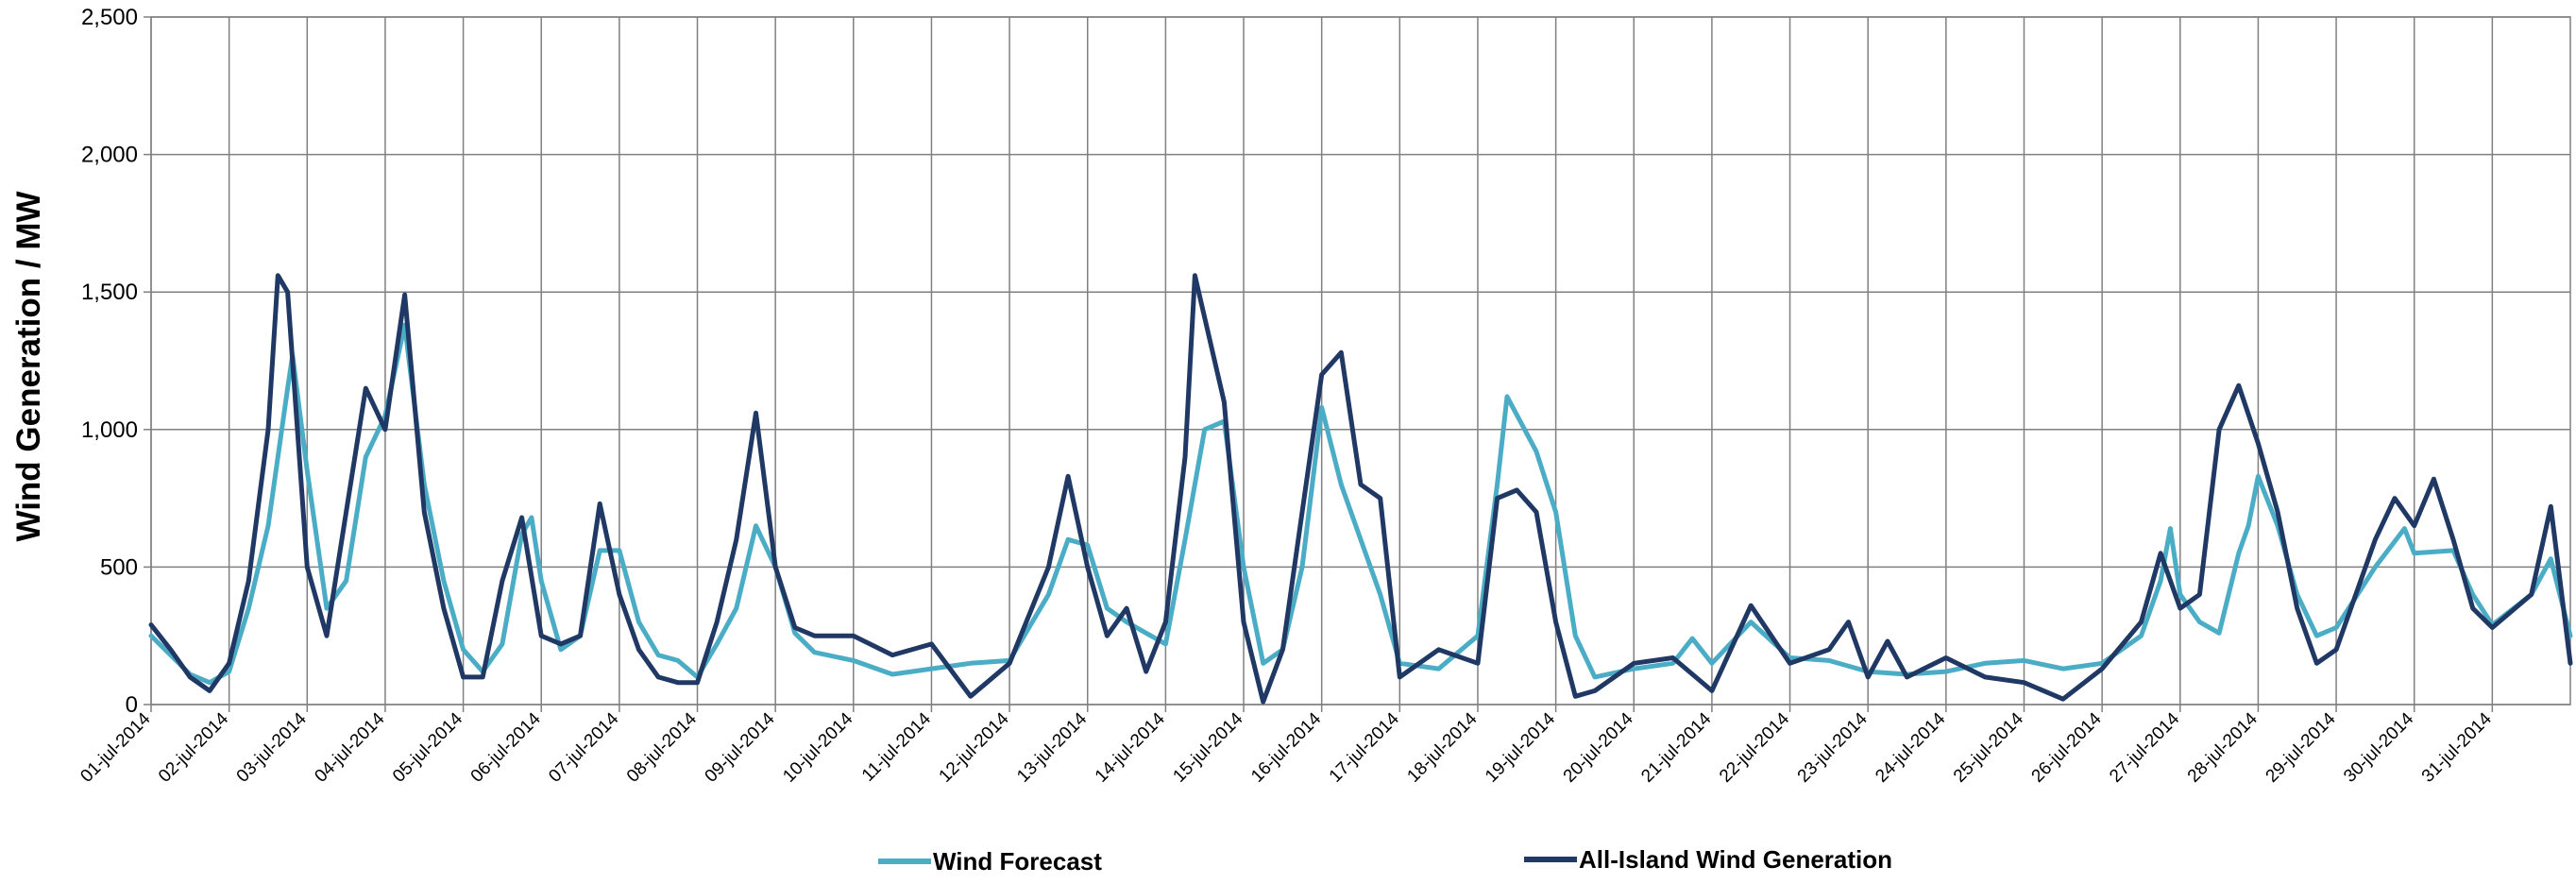 The width and height of the screenshot is (2576, 884). What do you see at coordinates (1735, 859) in the screenshot?
I see `legend-label: All-Island Wind Generation` at bounding box center [1735, 859].